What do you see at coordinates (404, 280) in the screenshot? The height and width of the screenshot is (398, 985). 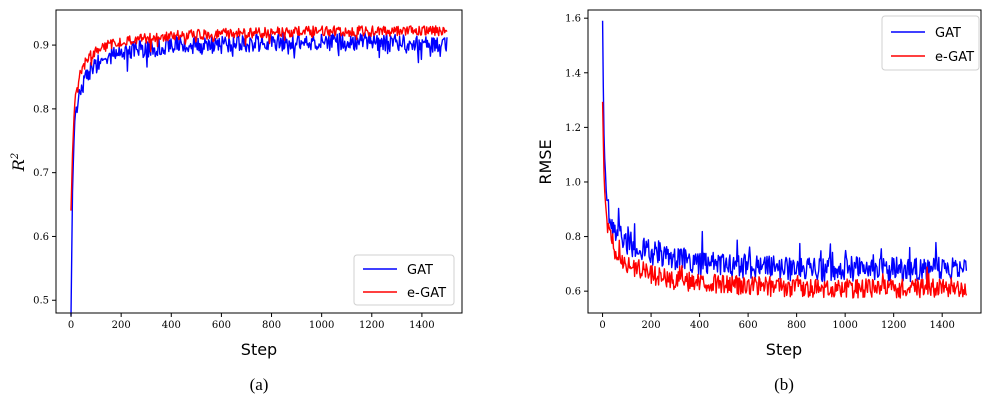 I see `chart-a-legend: GAT e-GAT` at bounding box center [404, 280].